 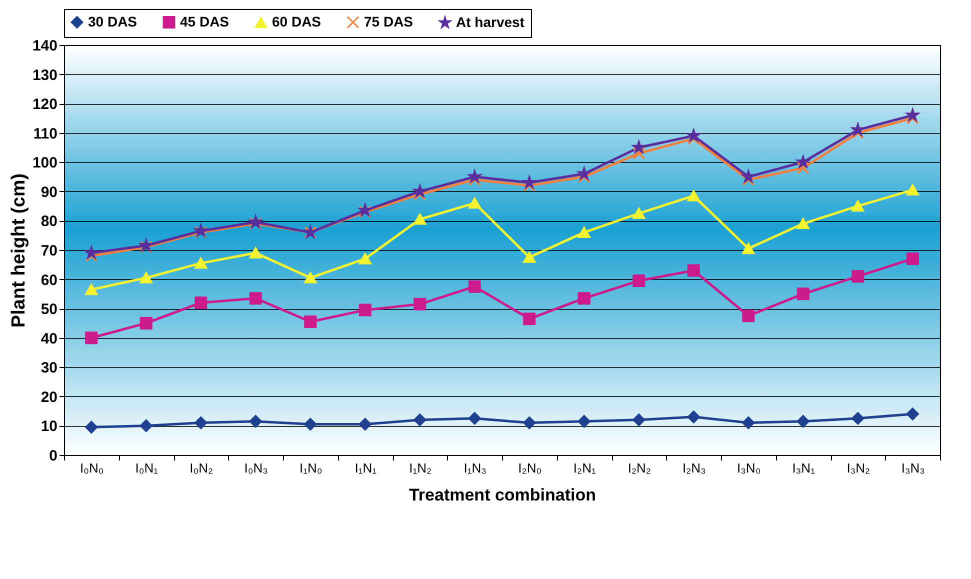 I want to click on y-tick-label: 10, so click(x=49, y=427).